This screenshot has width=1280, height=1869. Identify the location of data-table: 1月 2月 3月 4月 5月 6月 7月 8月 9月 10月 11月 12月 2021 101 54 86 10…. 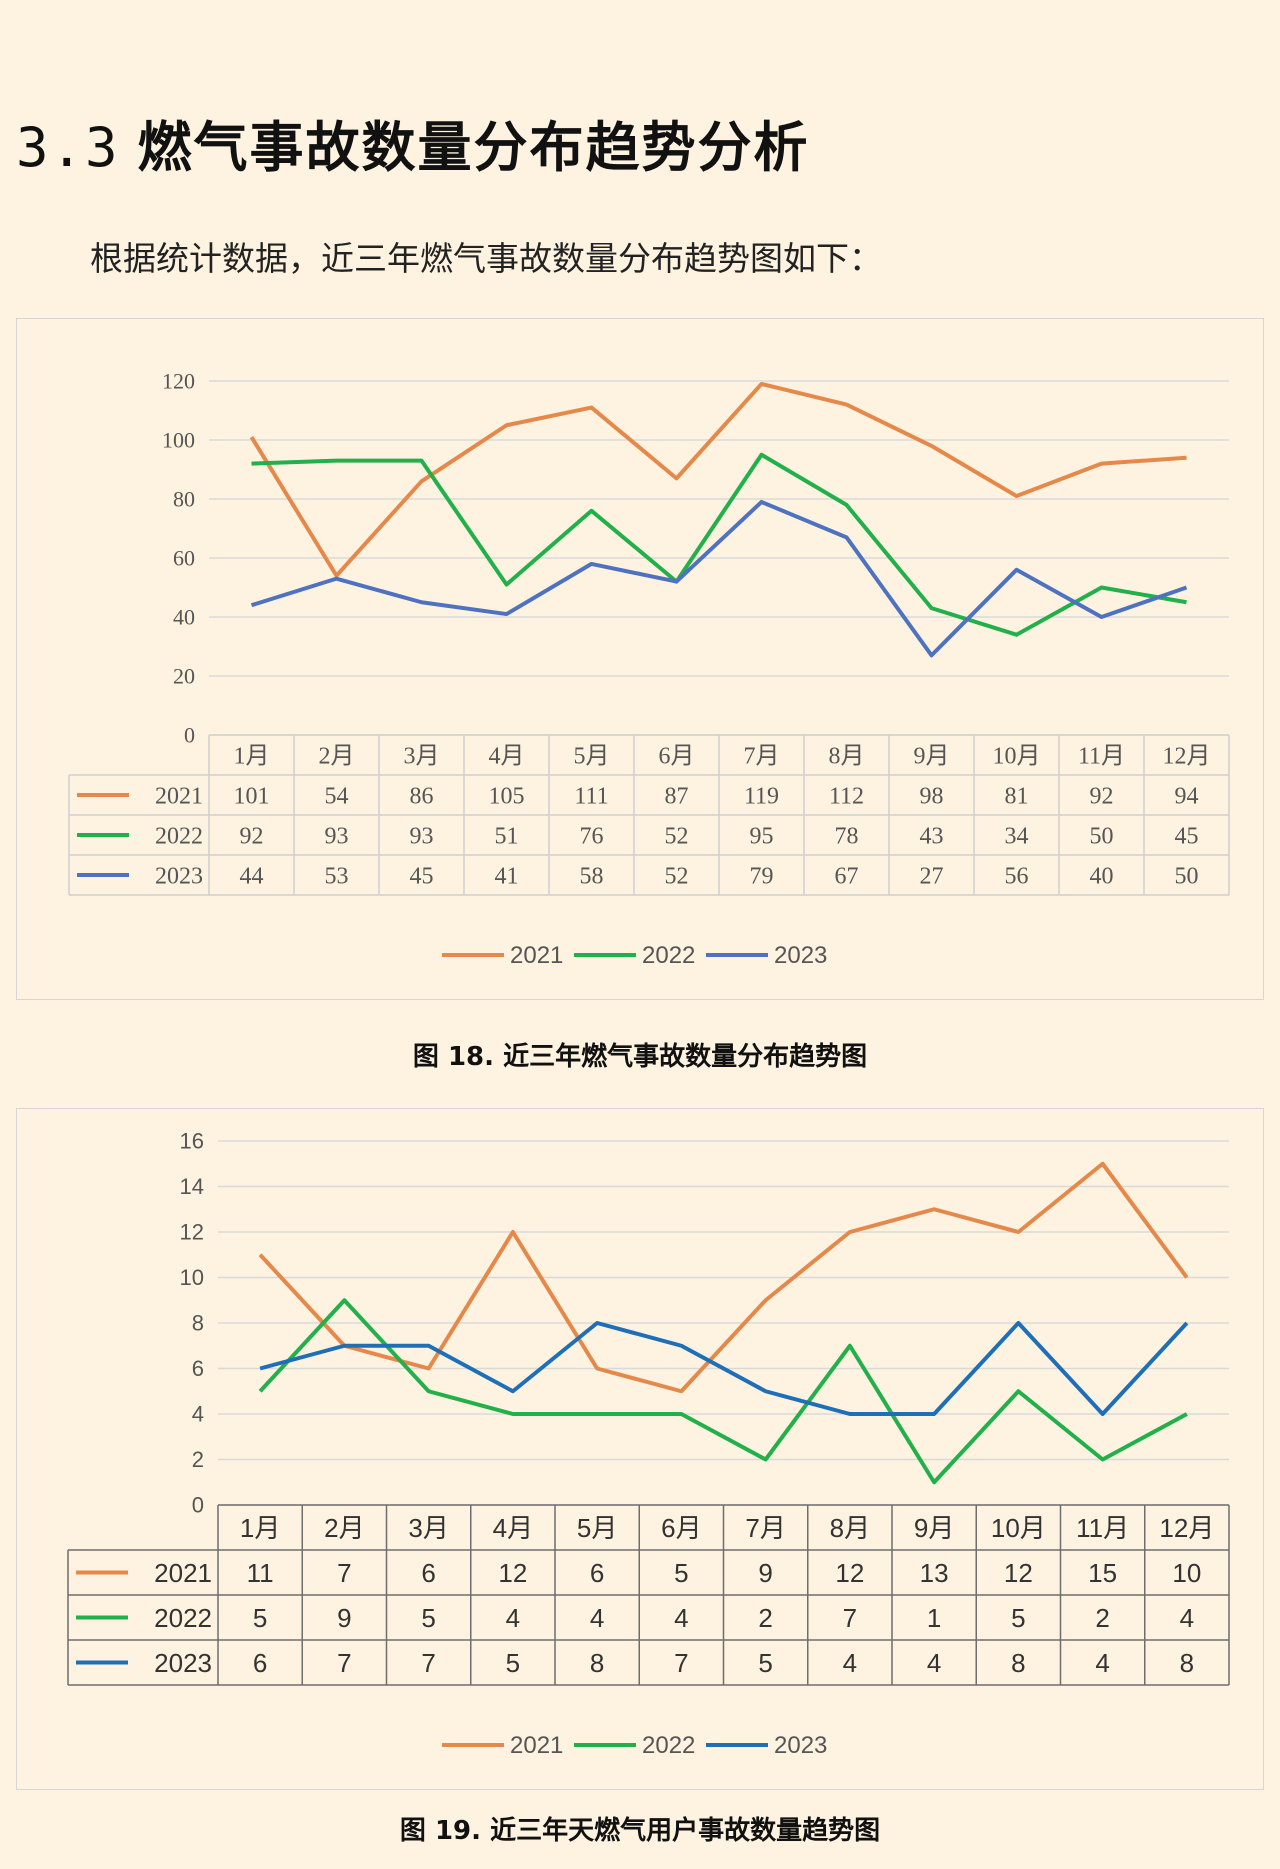
(649, 815).